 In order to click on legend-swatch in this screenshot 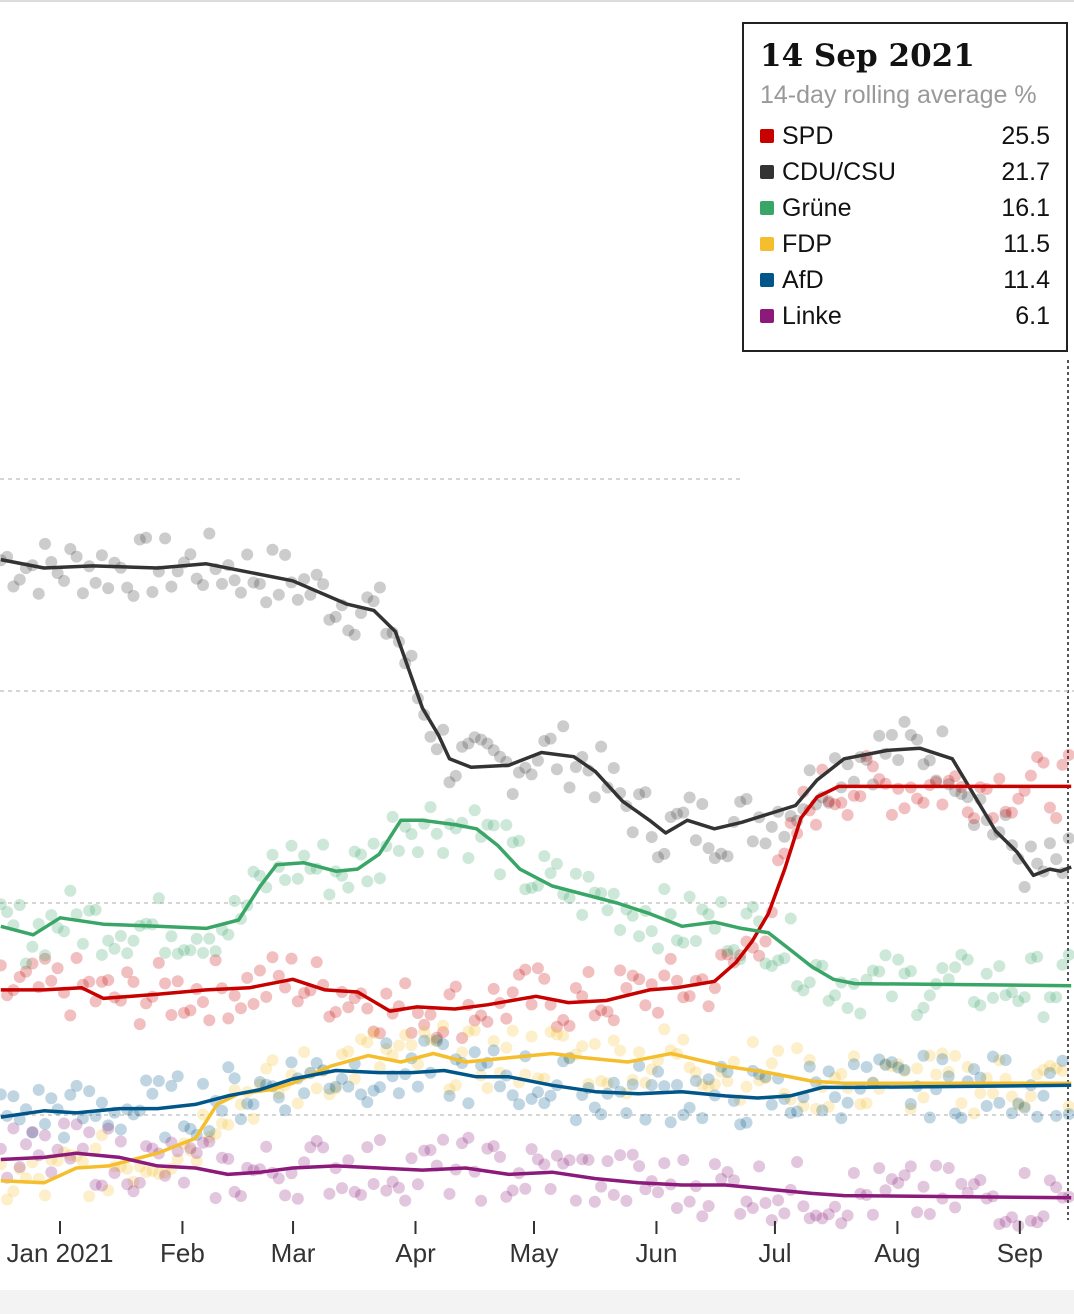, I will do `click(767, 136)`.